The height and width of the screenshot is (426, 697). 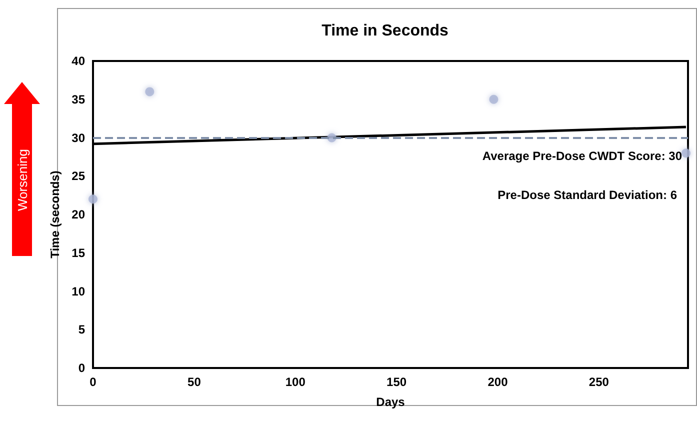 What do you see at coordinates (195, 382) in the screenshot?
I see `x-tick-label: 50` at bounding box center [195, 382].